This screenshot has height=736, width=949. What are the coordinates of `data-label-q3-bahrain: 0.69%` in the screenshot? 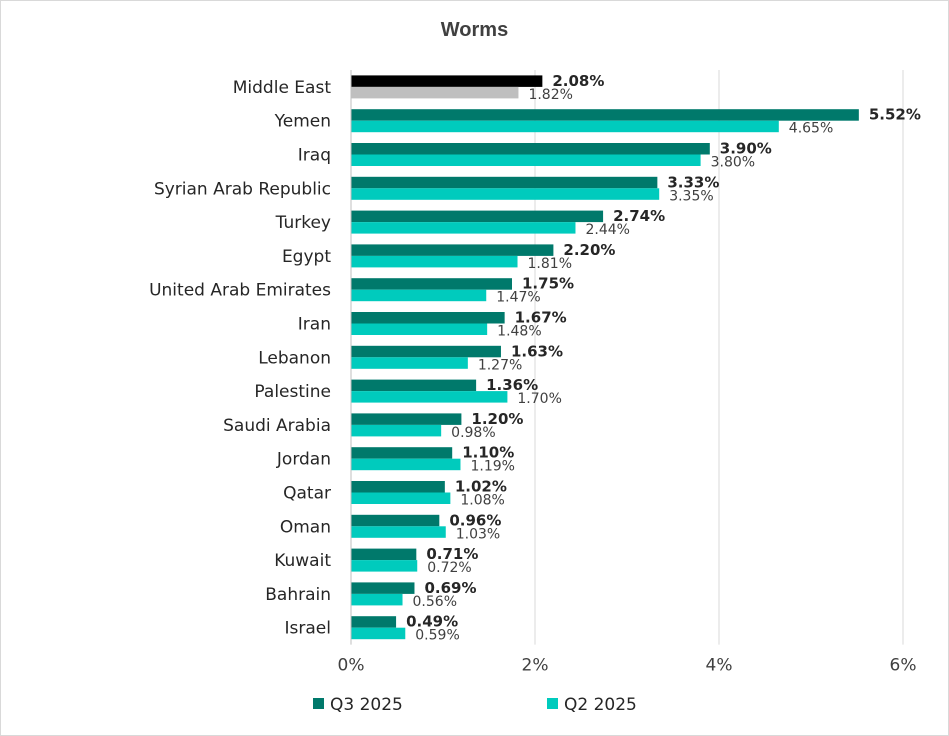 It's located at (450, 588).